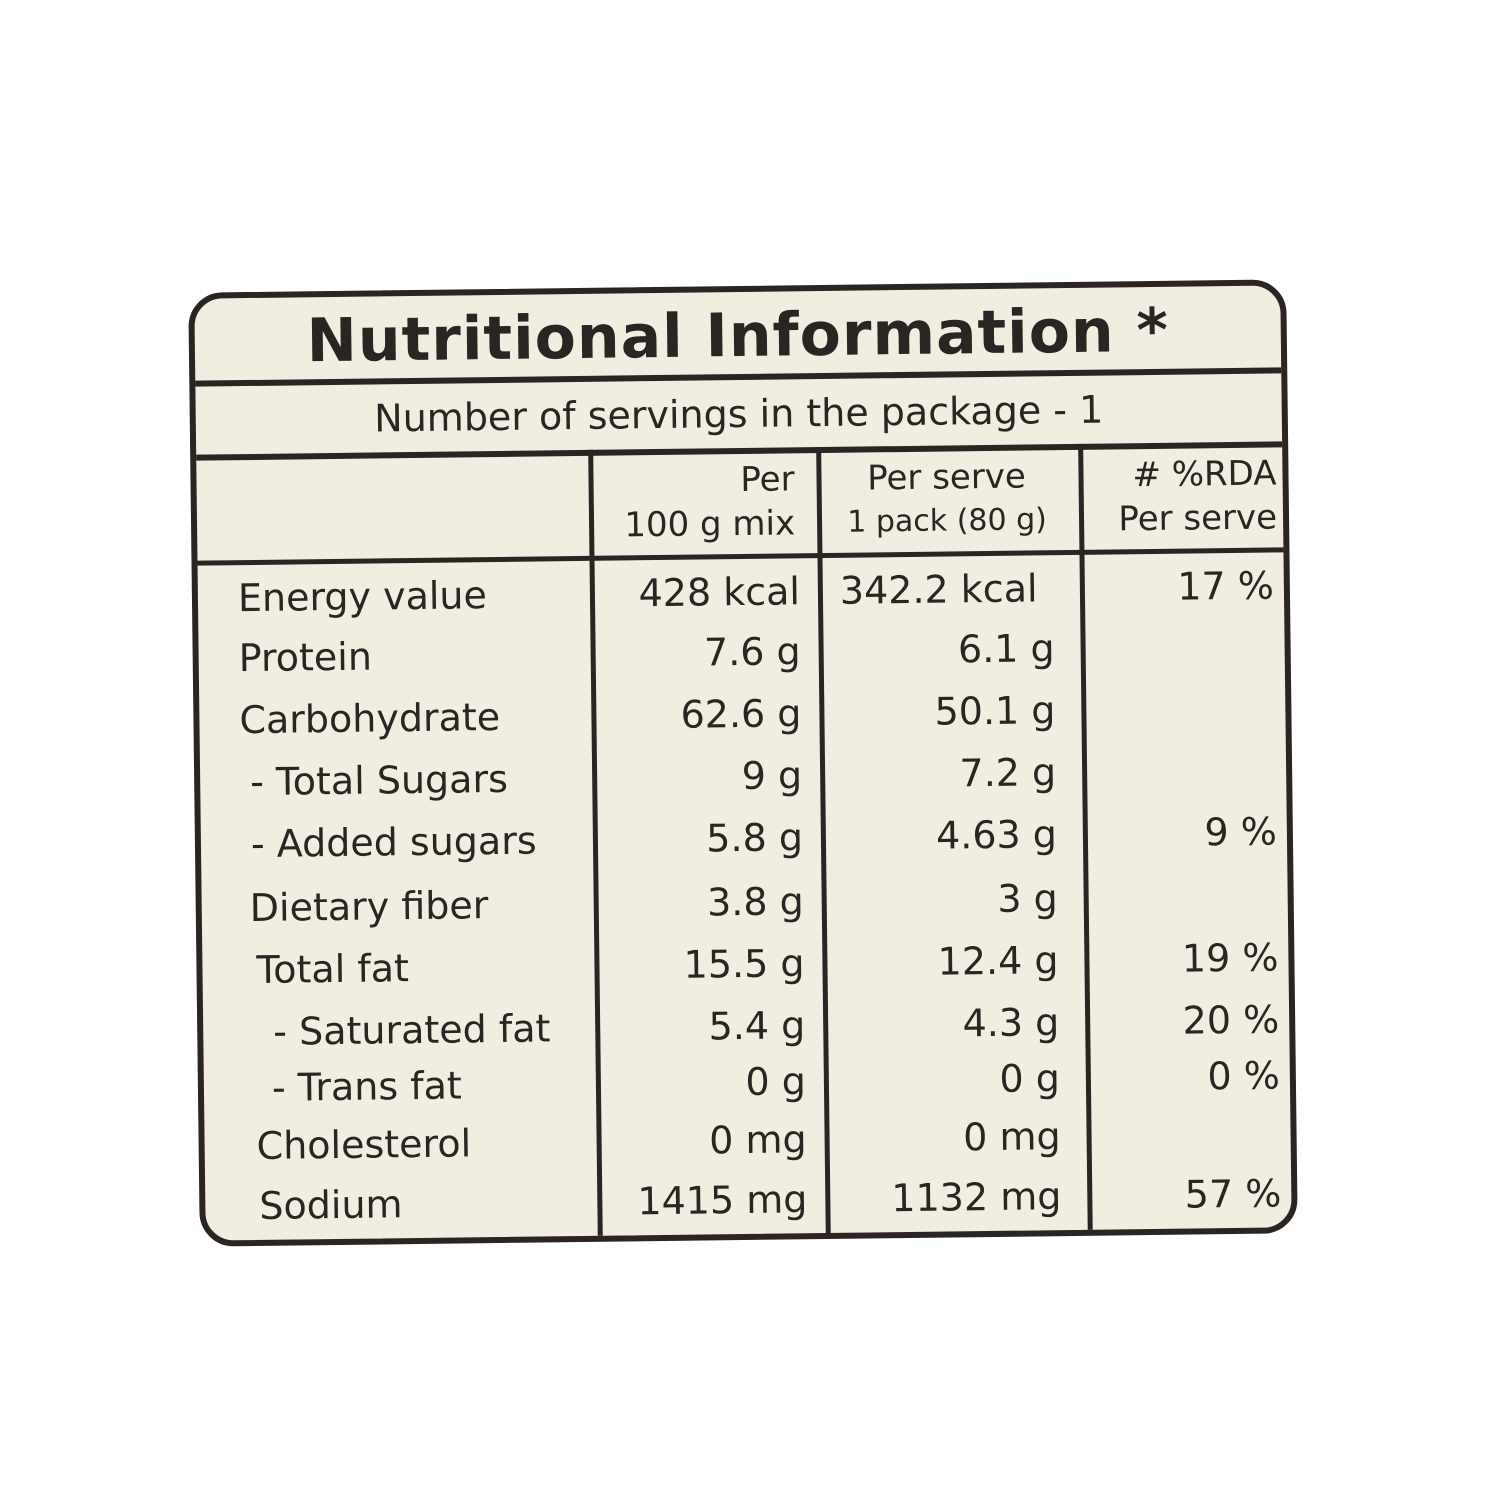 This screenshot has width=1500, height=1500. What do you see at coordinates (369, 907) in the screenshot?
I see `nutrient-name: Dietary fiber` at bounding box center [369, 907].